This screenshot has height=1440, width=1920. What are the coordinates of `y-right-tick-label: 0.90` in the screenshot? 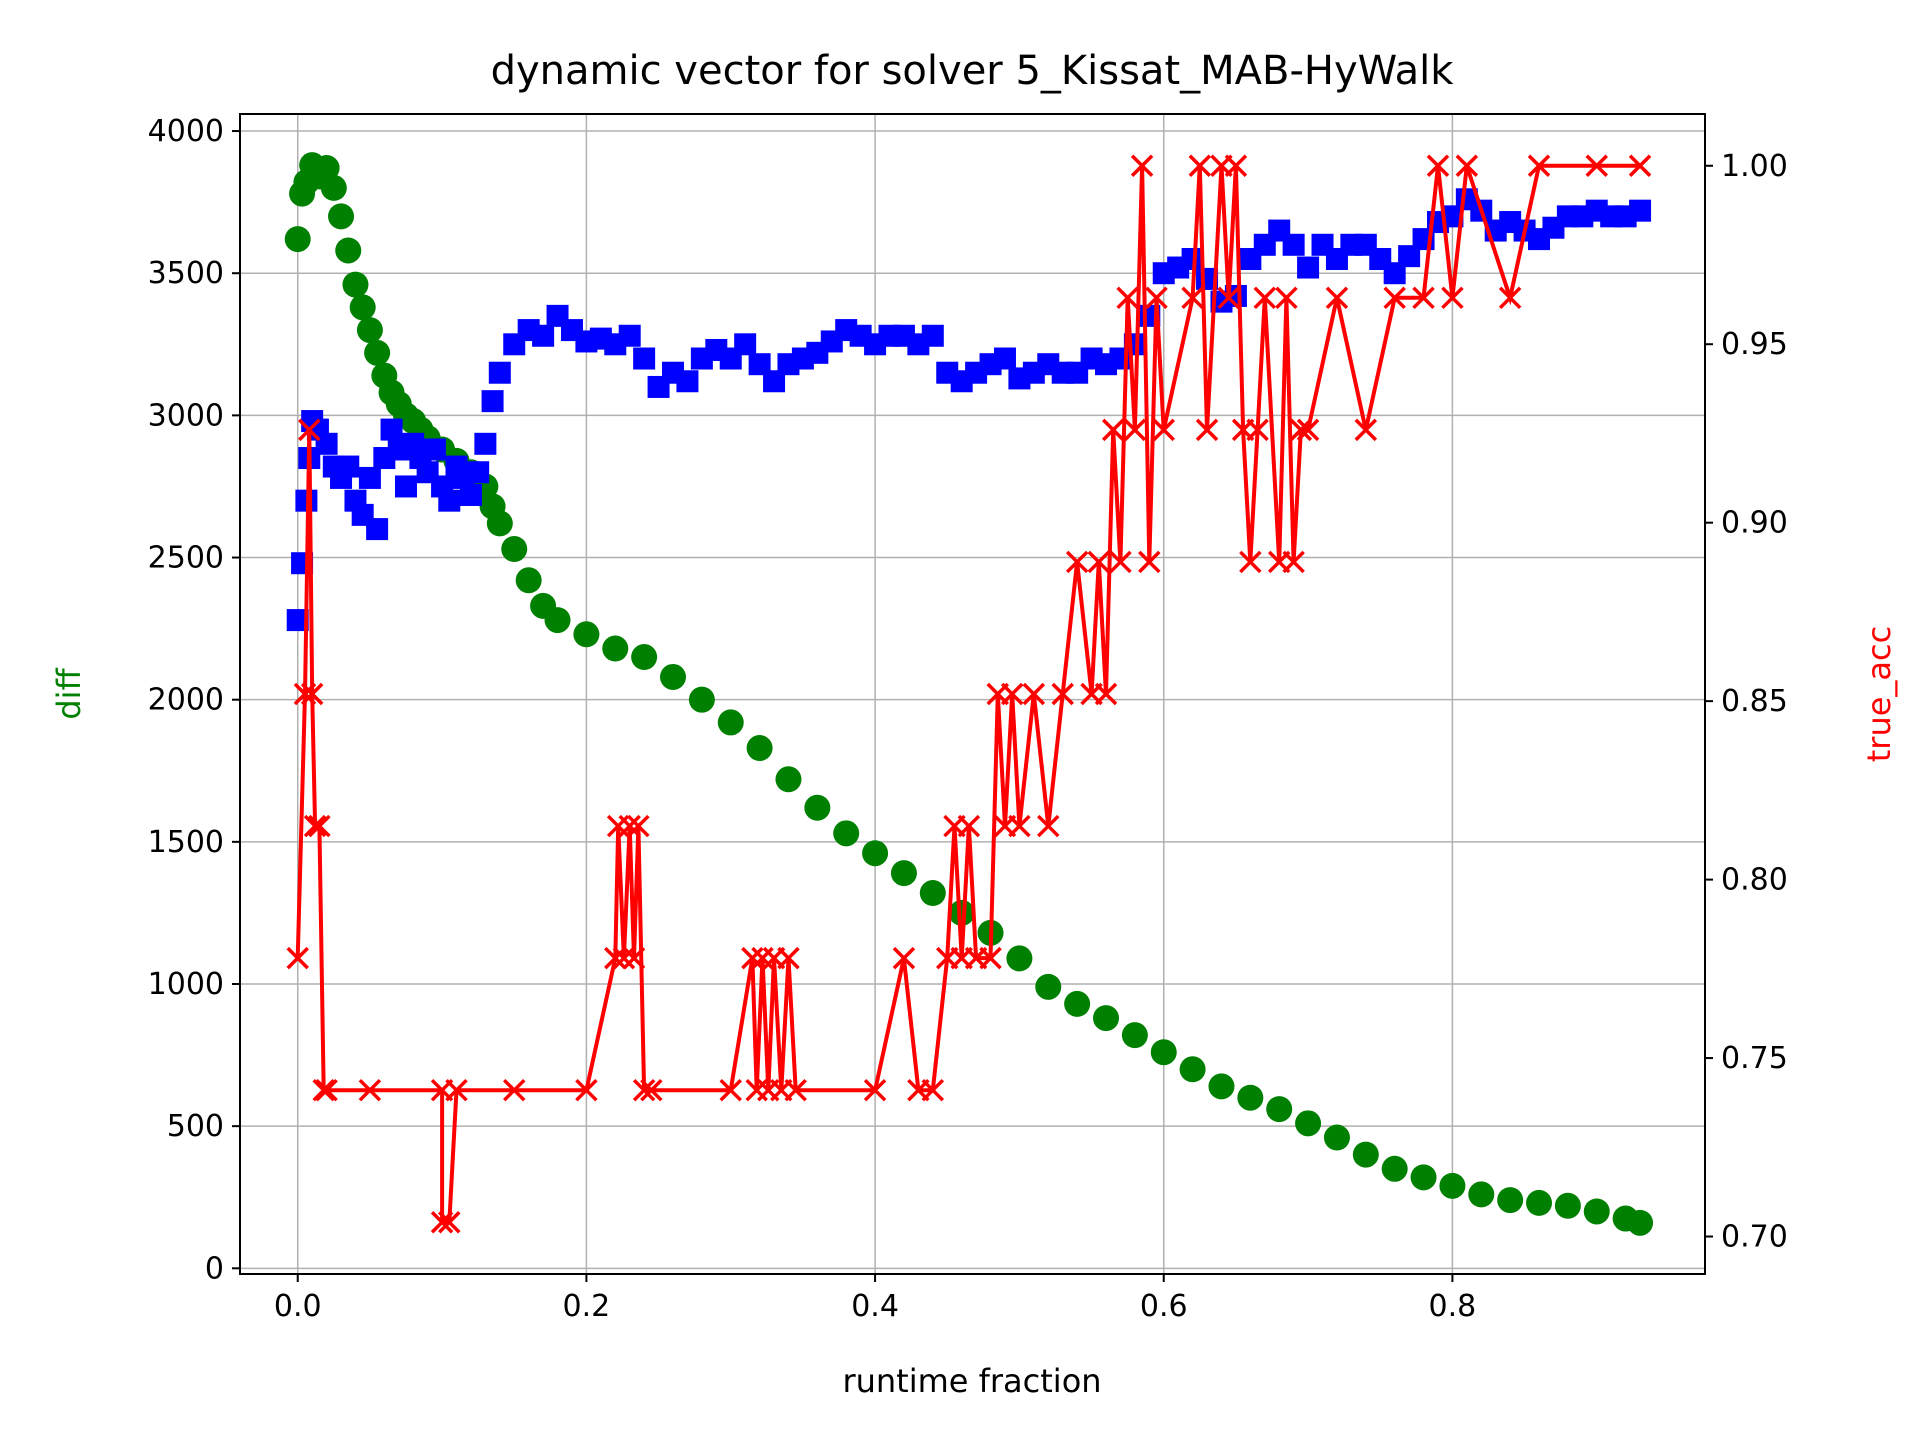 It's located at (1754, 523).